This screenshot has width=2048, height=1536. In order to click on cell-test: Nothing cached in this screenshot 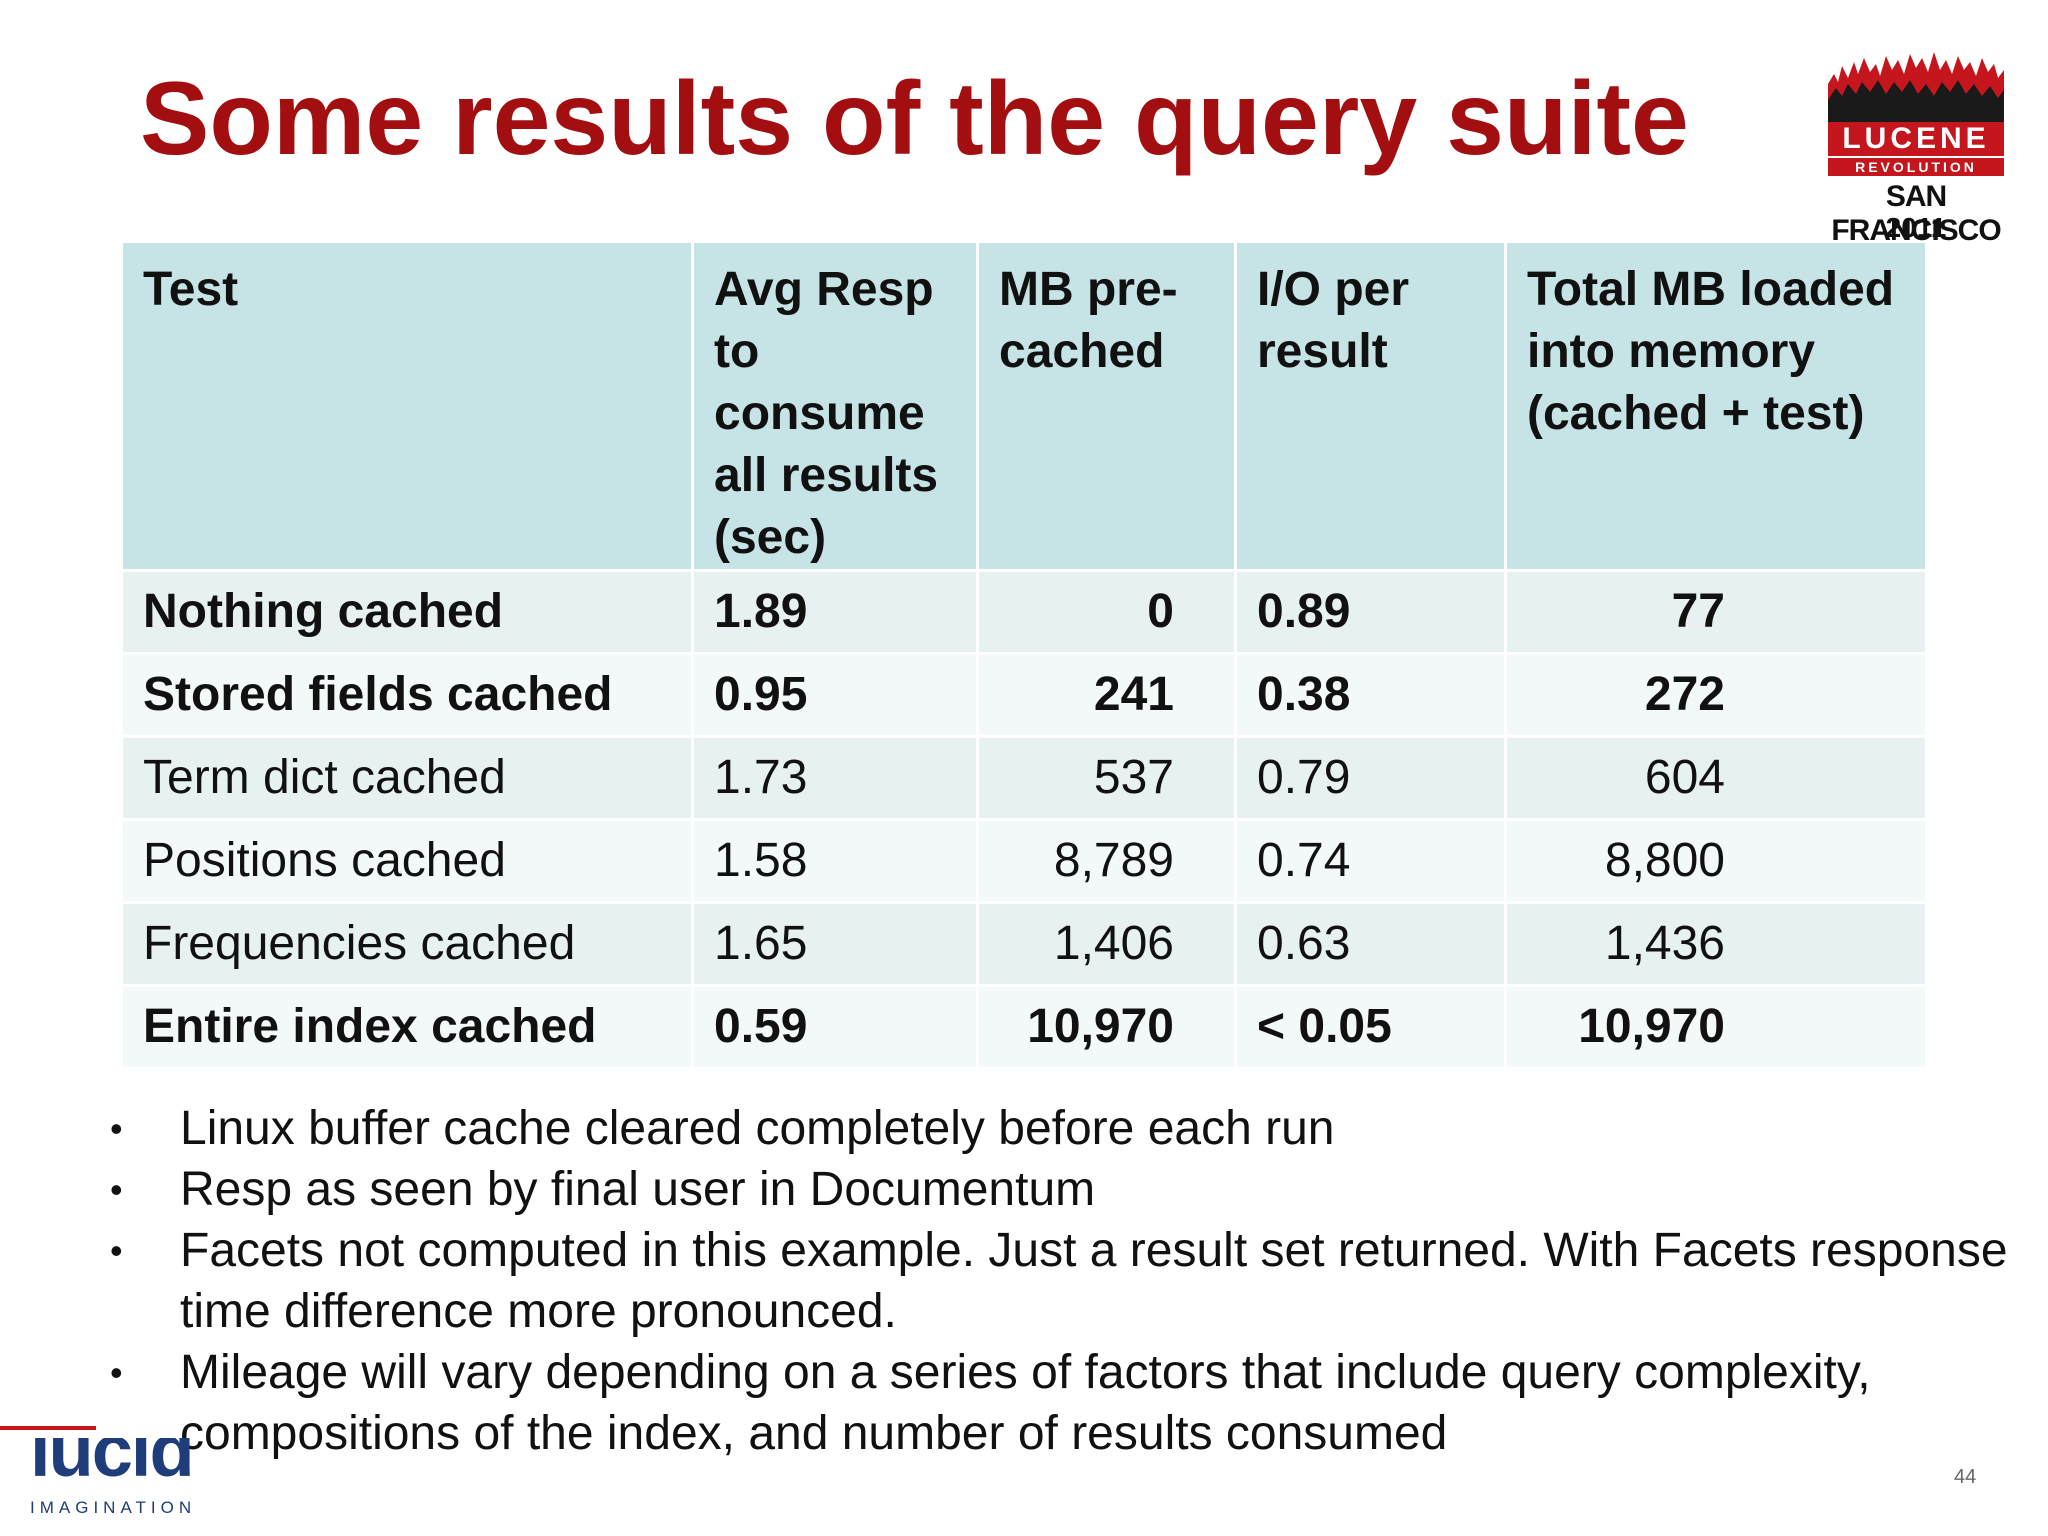, I will do `click(407, 612)`.